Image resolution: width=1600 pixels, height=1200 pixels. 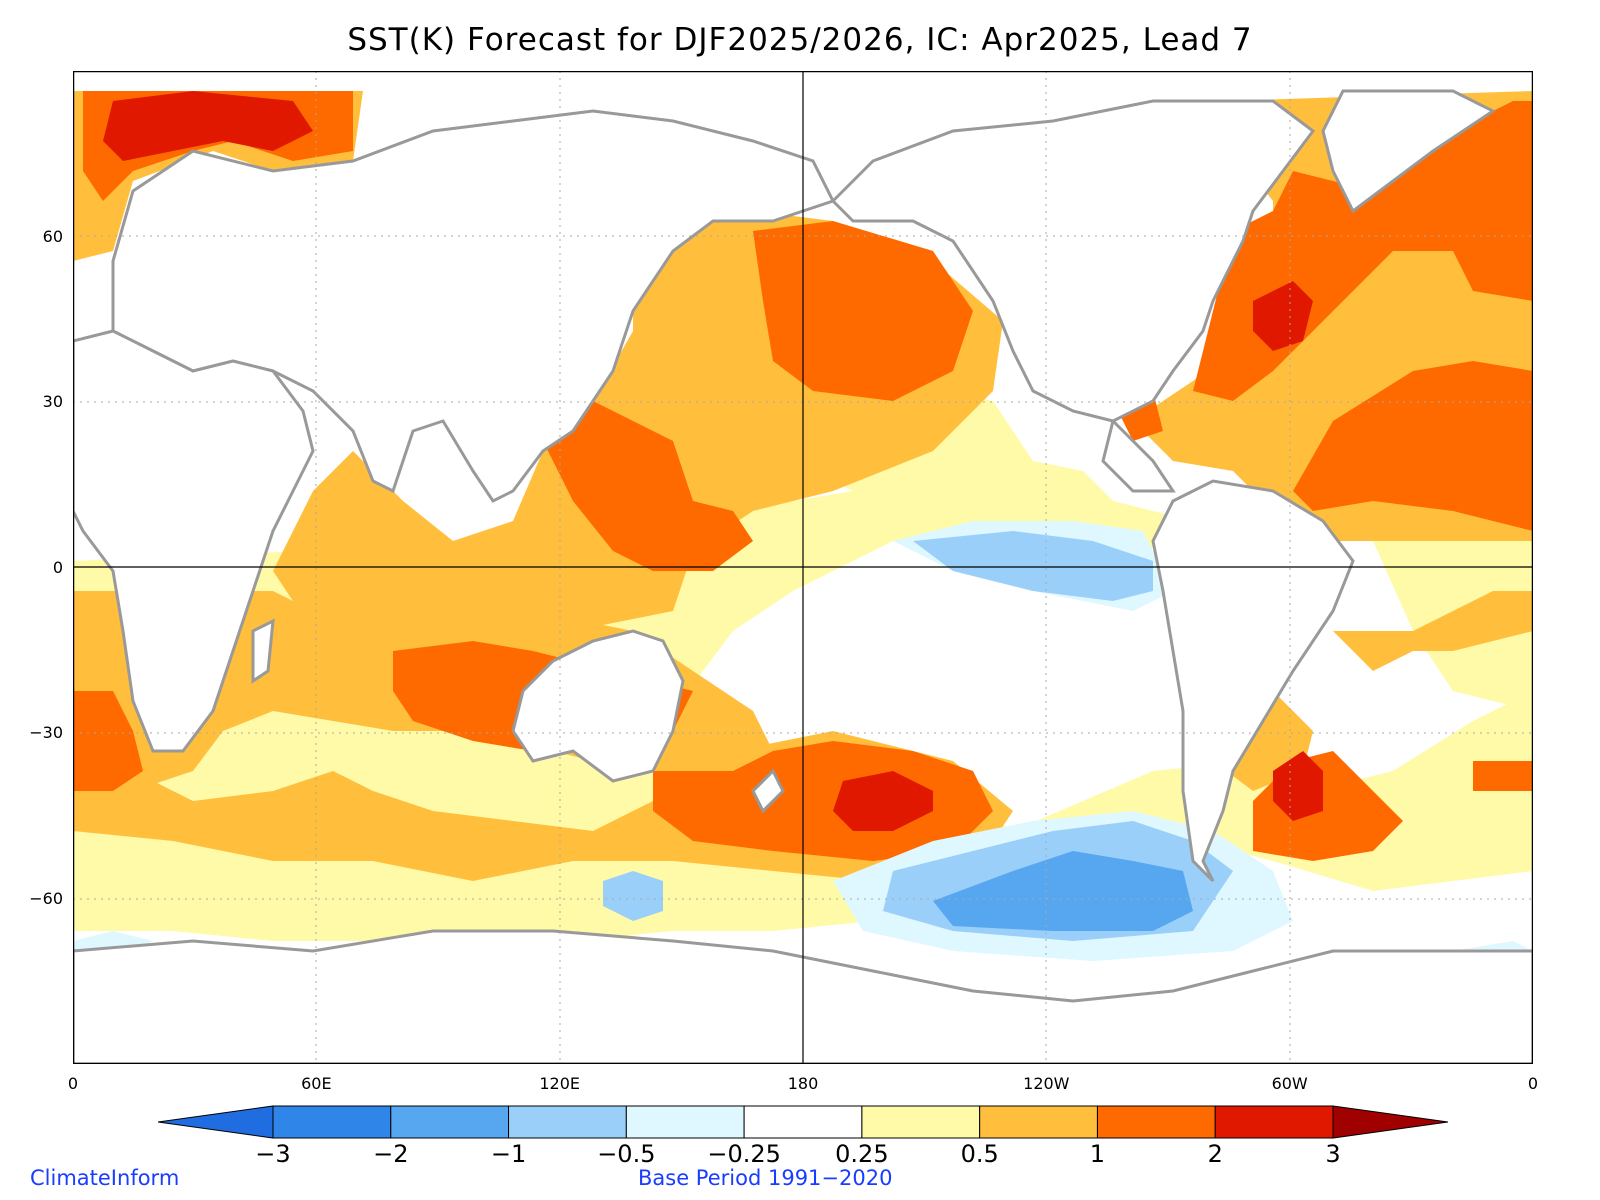 What do you see at coordinates (626, 1154) in the screenshot?
I see `colorbar-level-label: −0.5` at bounding box center [626, 1154].